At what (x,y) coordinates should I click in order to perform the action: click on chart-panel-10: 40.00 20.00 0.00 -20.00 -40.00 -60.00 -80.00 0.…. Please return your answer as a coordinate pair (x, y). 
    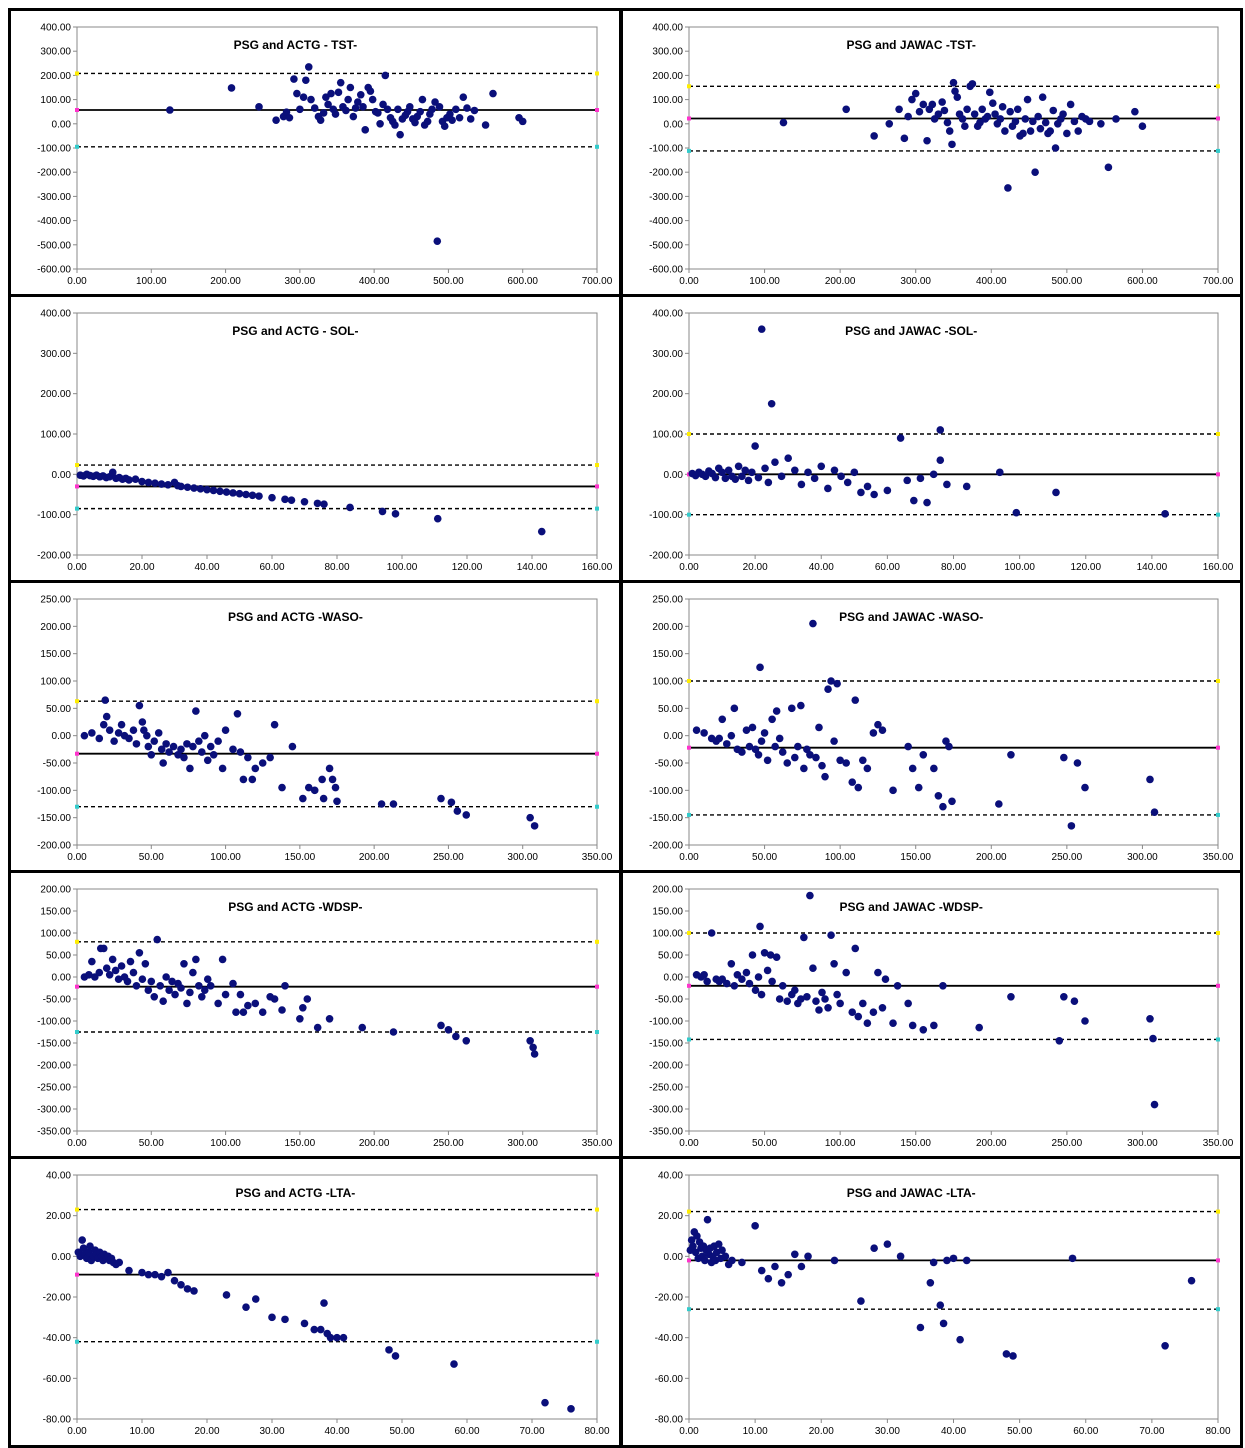
    Looking at the image, I should click on (931, 1302).